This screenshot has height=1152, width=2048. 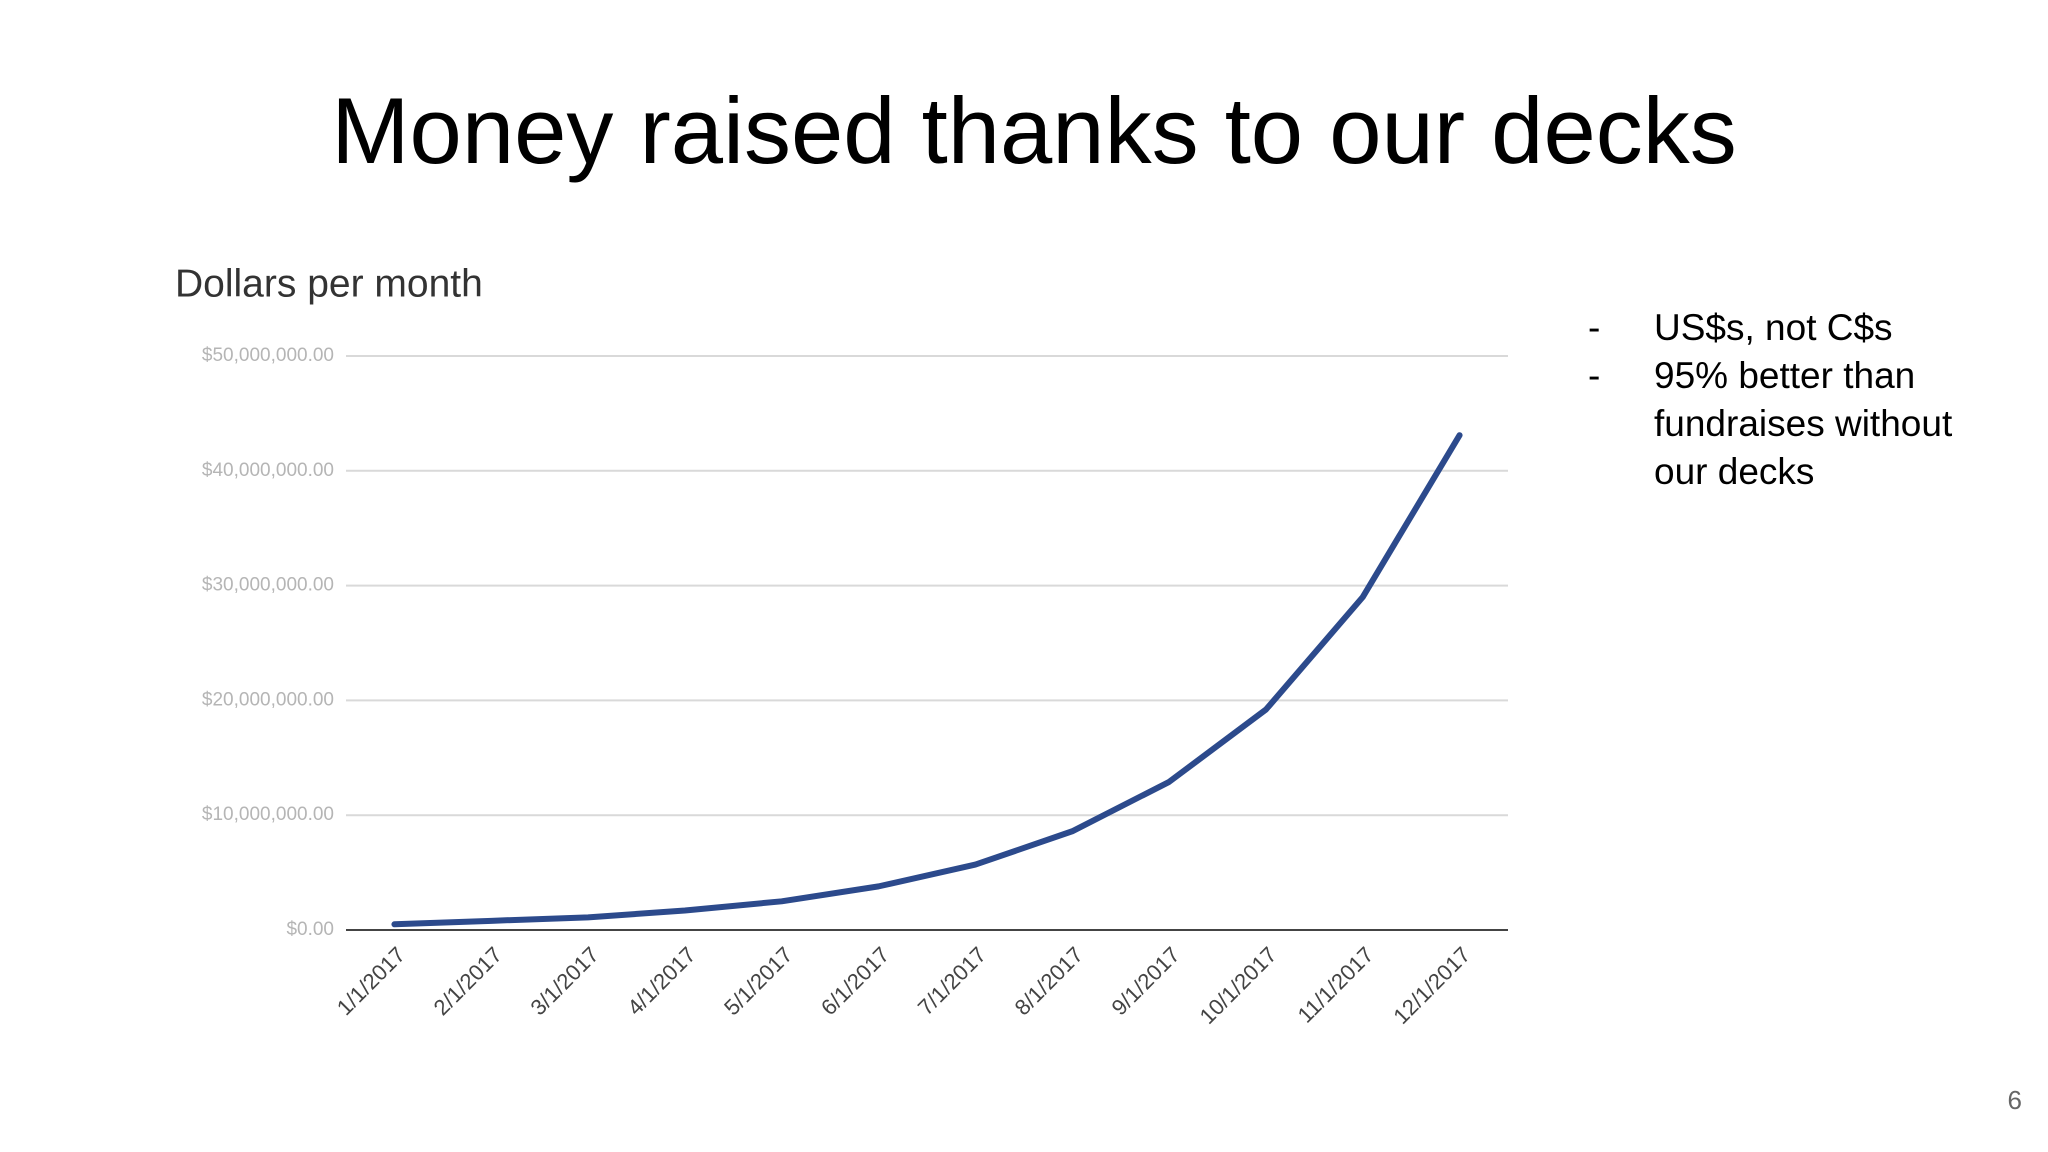 I want to click on x-tick-label: 11/1/2017, so click(x=1336, y=985).